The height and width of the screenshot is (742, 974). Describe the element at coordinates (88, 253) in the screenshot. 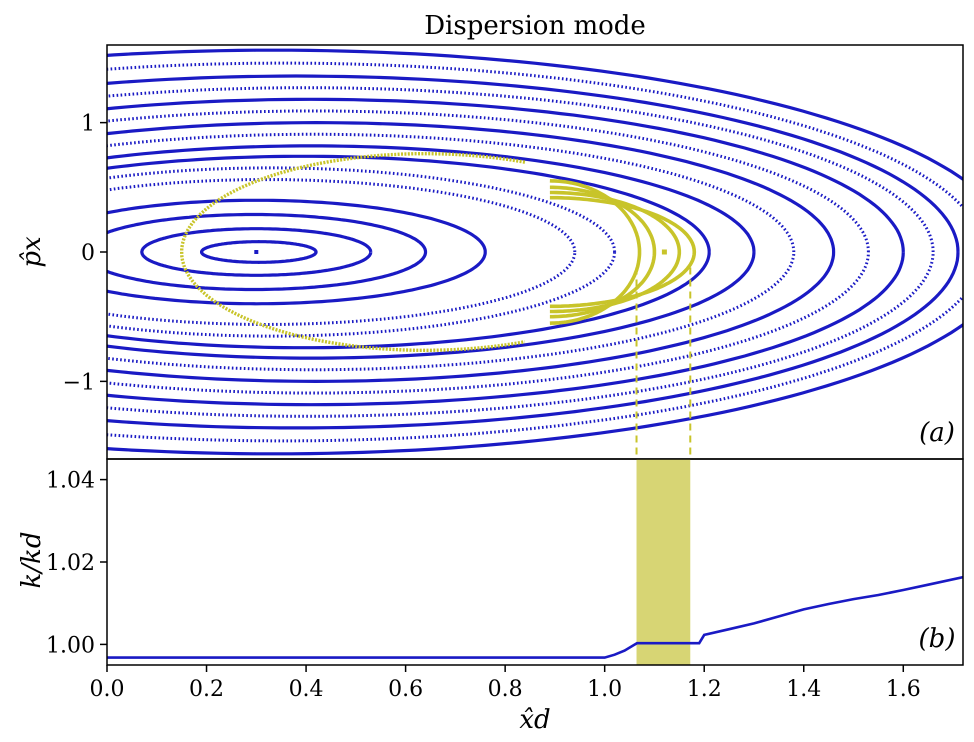

I see `panel-a-y-tick-label: 0` at that location.